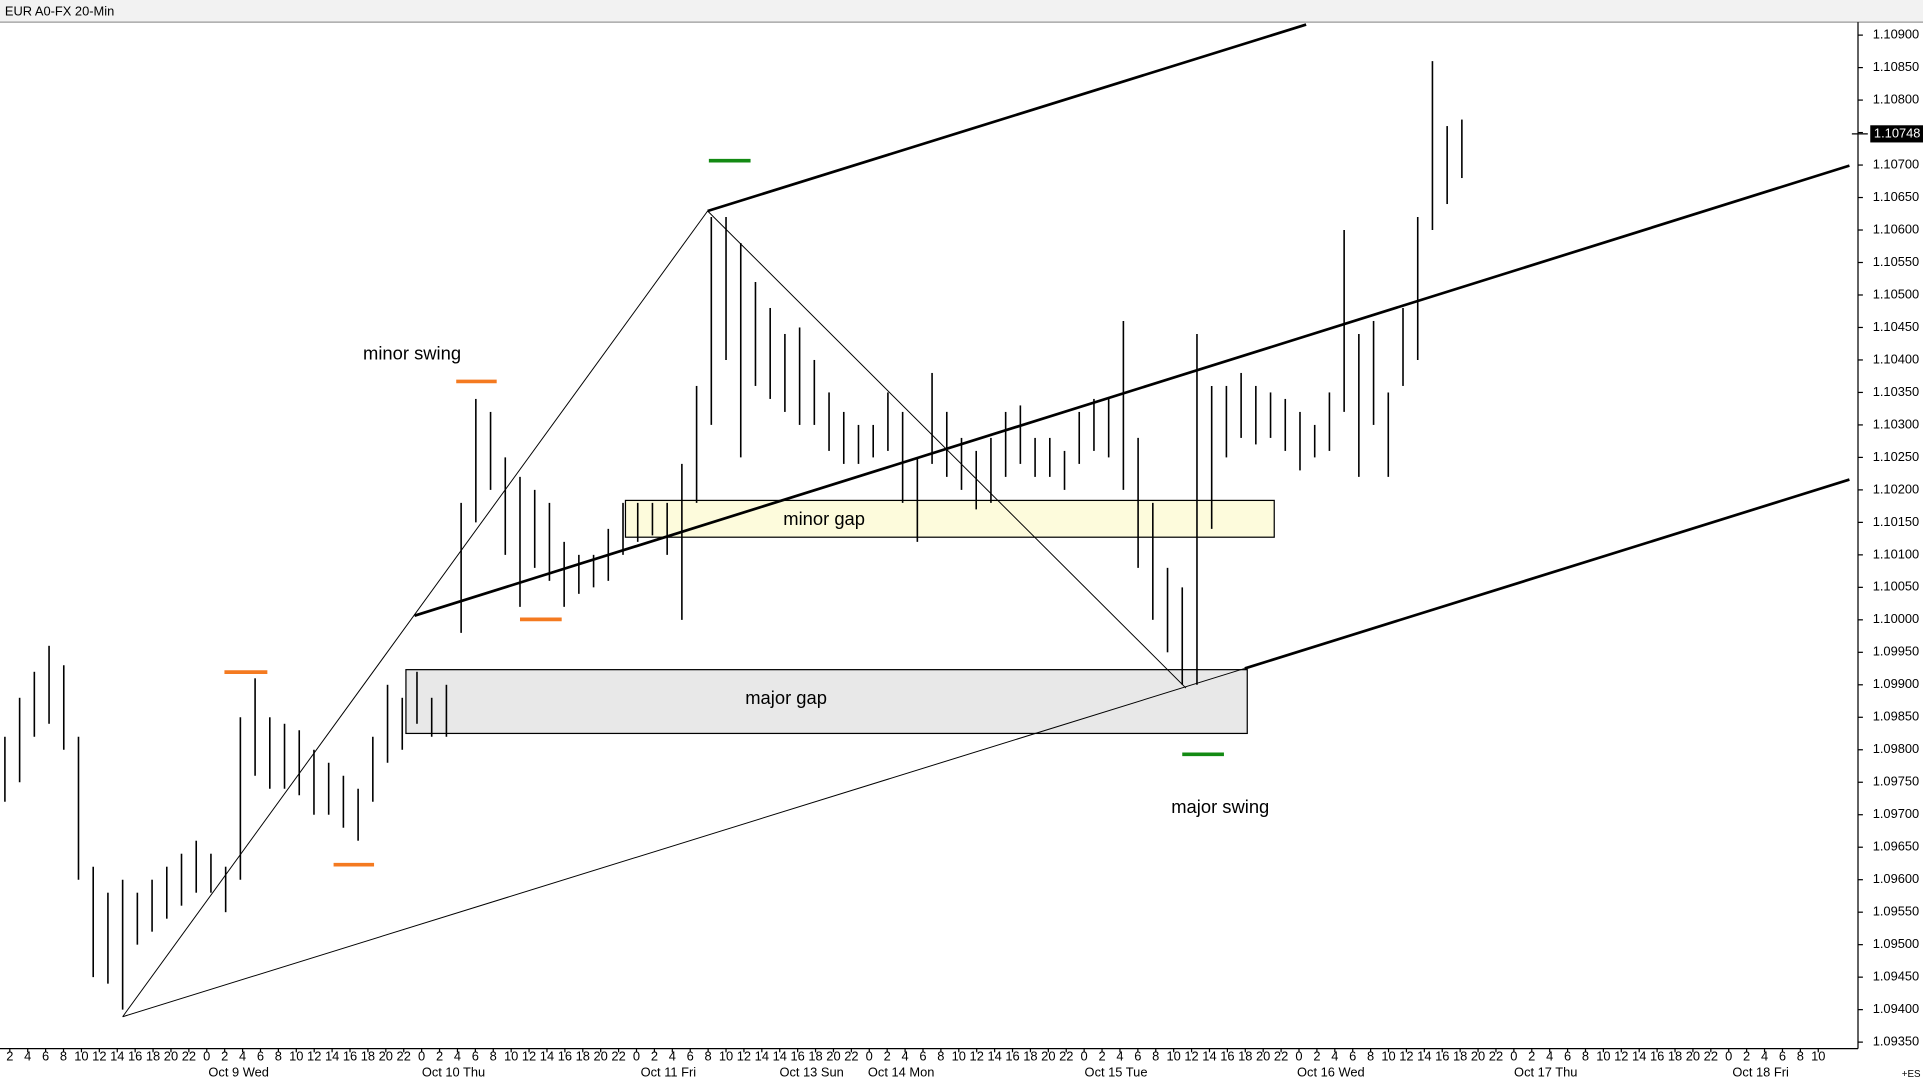 The height and width of the screenshot is (1088, 1923). I want to click on last-price-box, so click(1896, 134).